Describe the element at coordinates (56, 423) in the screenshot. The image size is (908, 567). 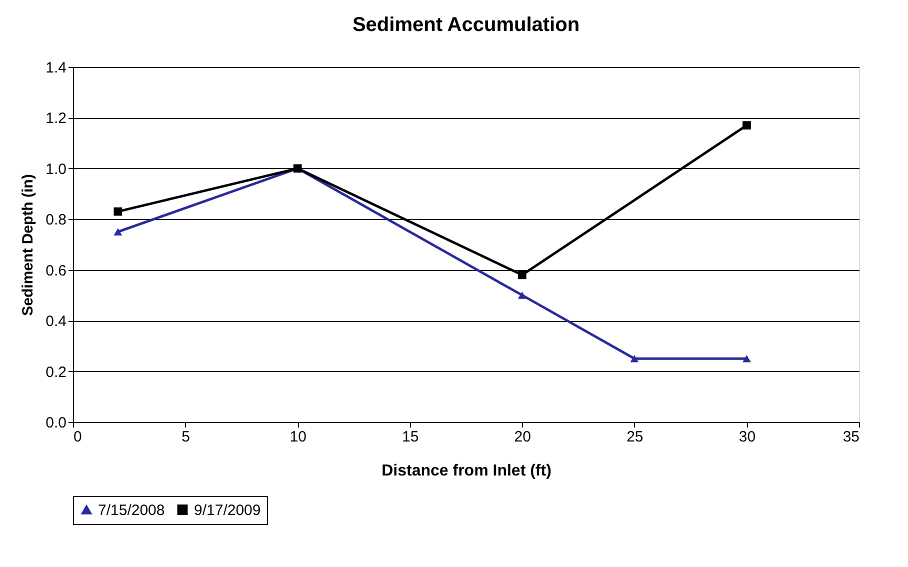
I see `y-tick-label: 0.0` at that location.